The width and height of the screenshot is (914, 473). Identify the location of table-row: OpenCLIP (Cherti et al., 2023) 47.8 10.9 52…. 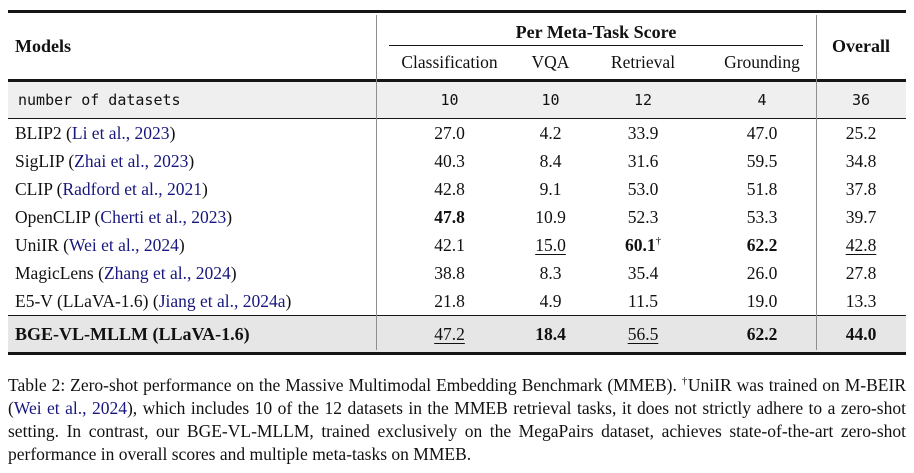
(457, 217).